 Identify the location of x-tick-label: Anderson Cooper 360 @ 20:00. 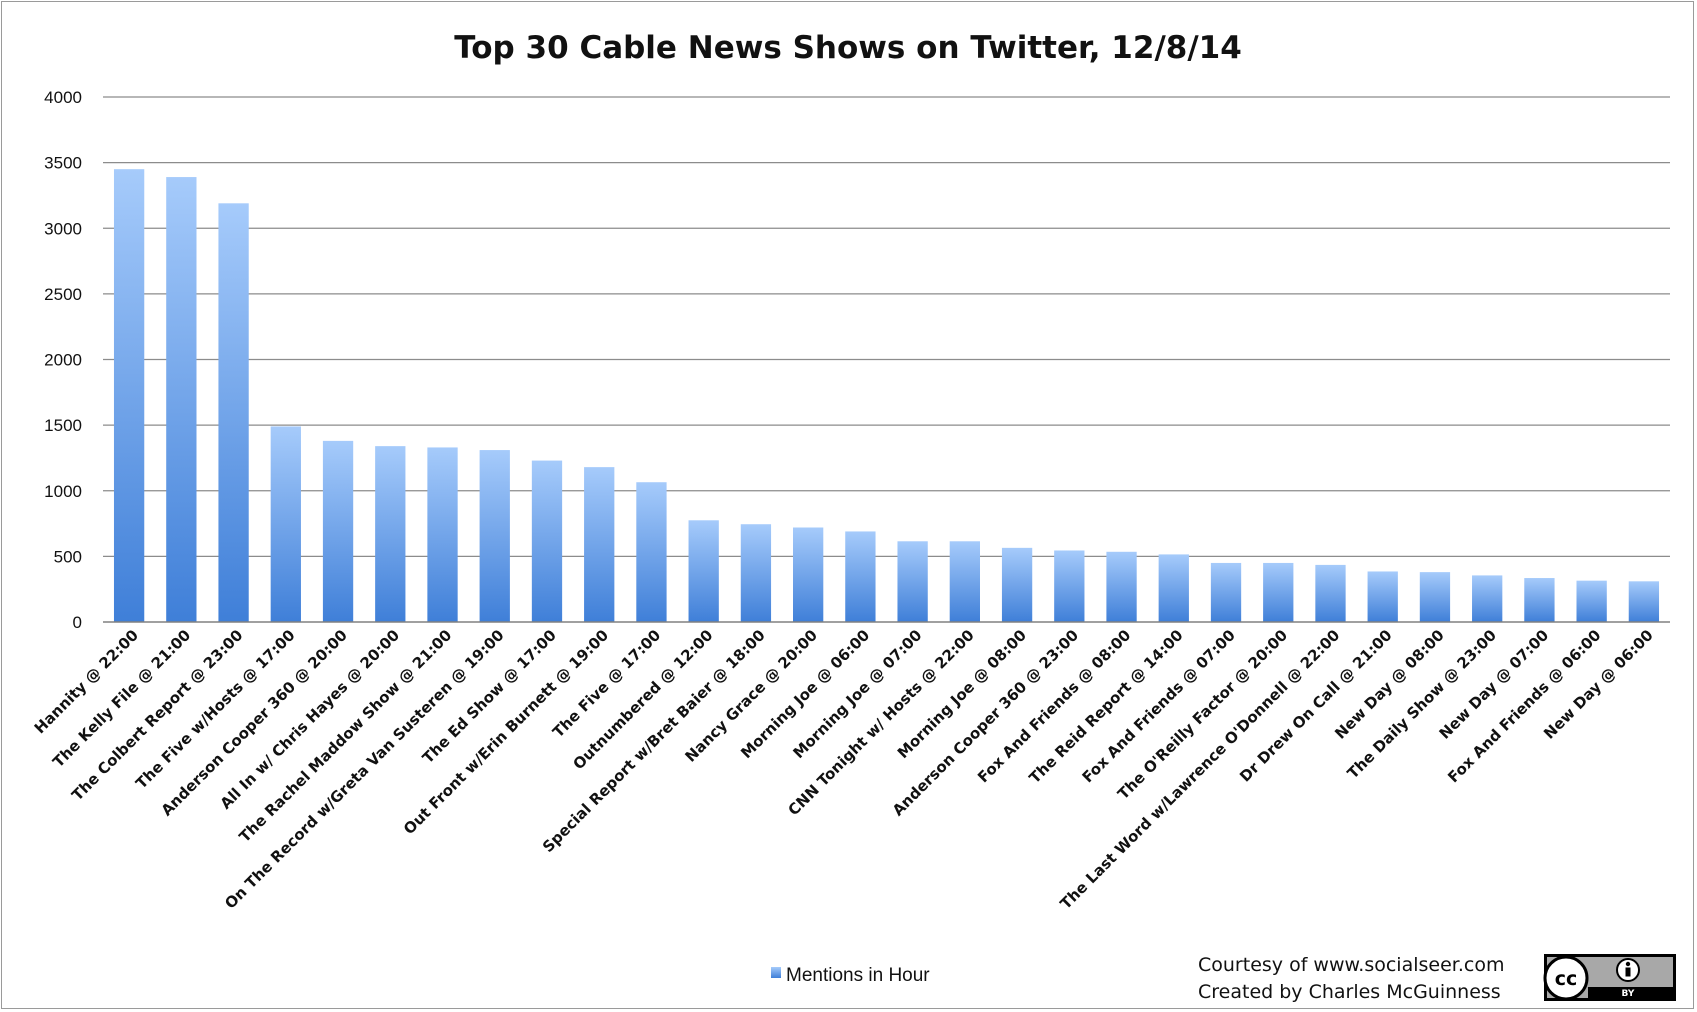
(254, 722).